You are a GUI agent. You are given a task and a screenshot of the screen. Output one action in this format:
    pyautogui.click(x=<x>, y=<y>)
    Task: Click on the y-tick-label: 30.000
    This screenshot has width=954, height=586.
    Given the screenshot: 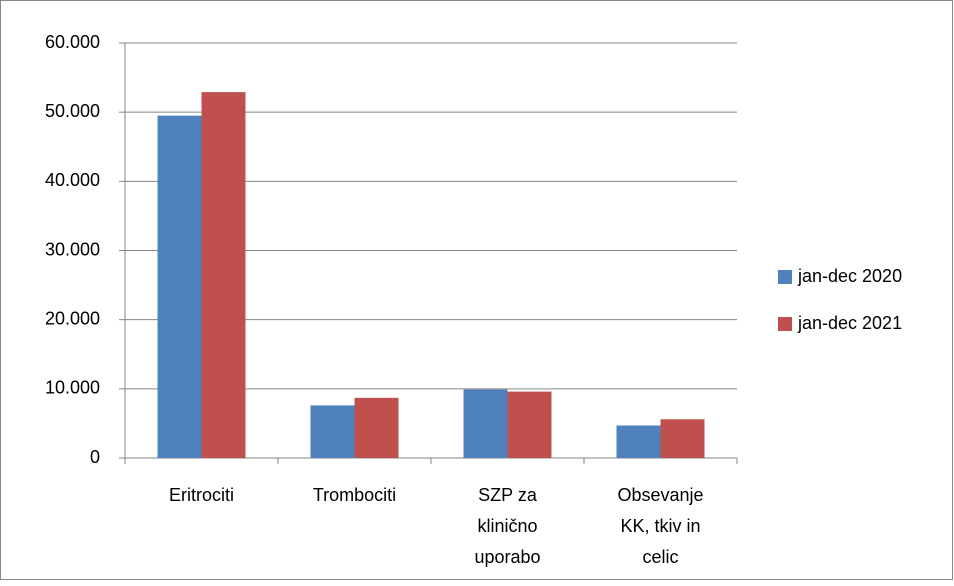 What is the action you would take?
    pyautogui.click(x=72, y=249)
    